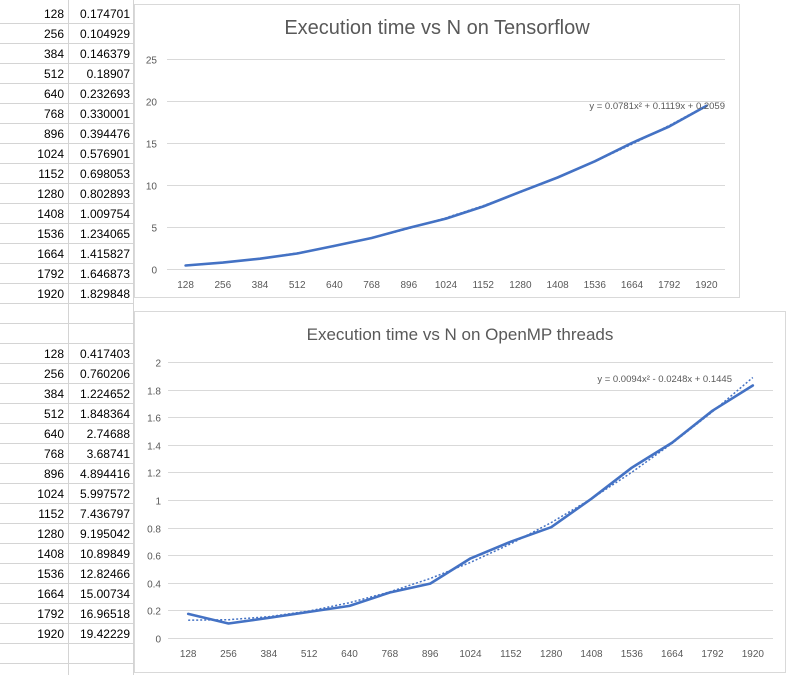 The image size is (791, 680). I want to click on cell-time: 5.997572, so click(104, 494).